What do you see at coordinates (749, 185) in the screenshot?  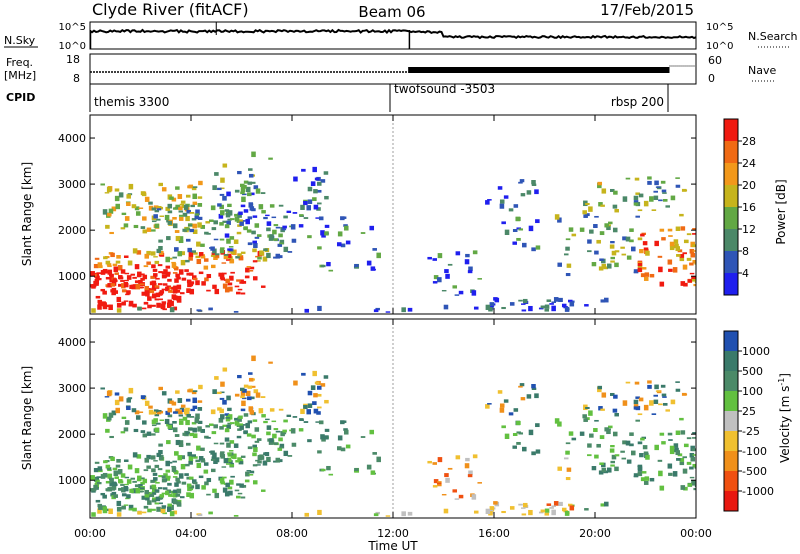 I see `power-colorbar-tick-label: 20` at bounding box center [749, 185].